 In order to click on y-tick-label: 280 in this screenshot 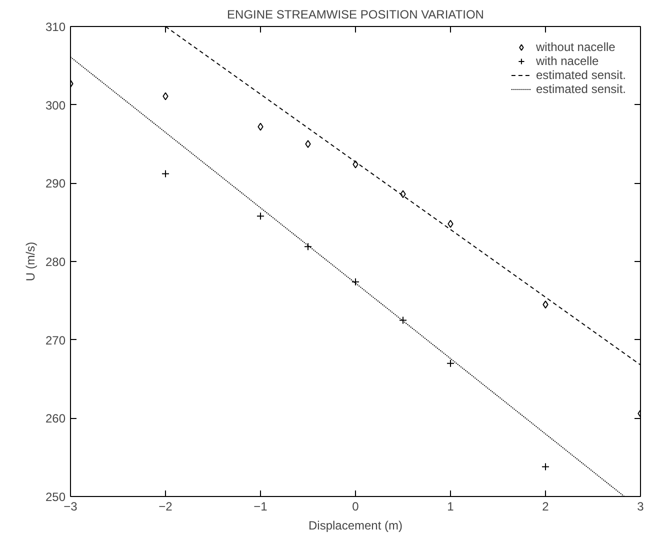, I will do `click(55, 262)`.